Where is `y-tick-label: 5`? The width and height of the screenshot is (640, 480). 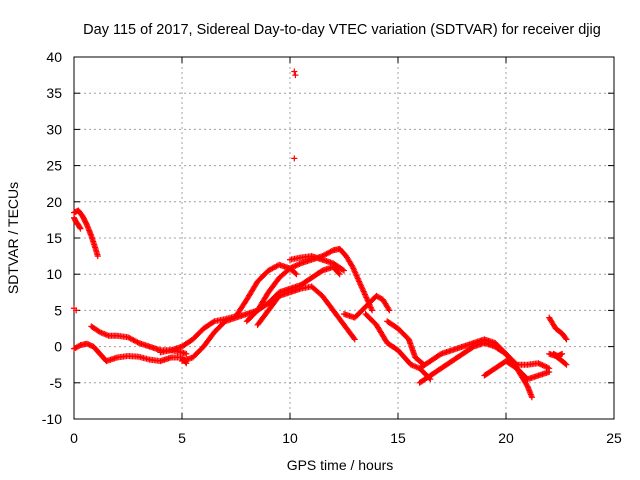 y-tick-label: 5 is located at coordinates (58, 310).